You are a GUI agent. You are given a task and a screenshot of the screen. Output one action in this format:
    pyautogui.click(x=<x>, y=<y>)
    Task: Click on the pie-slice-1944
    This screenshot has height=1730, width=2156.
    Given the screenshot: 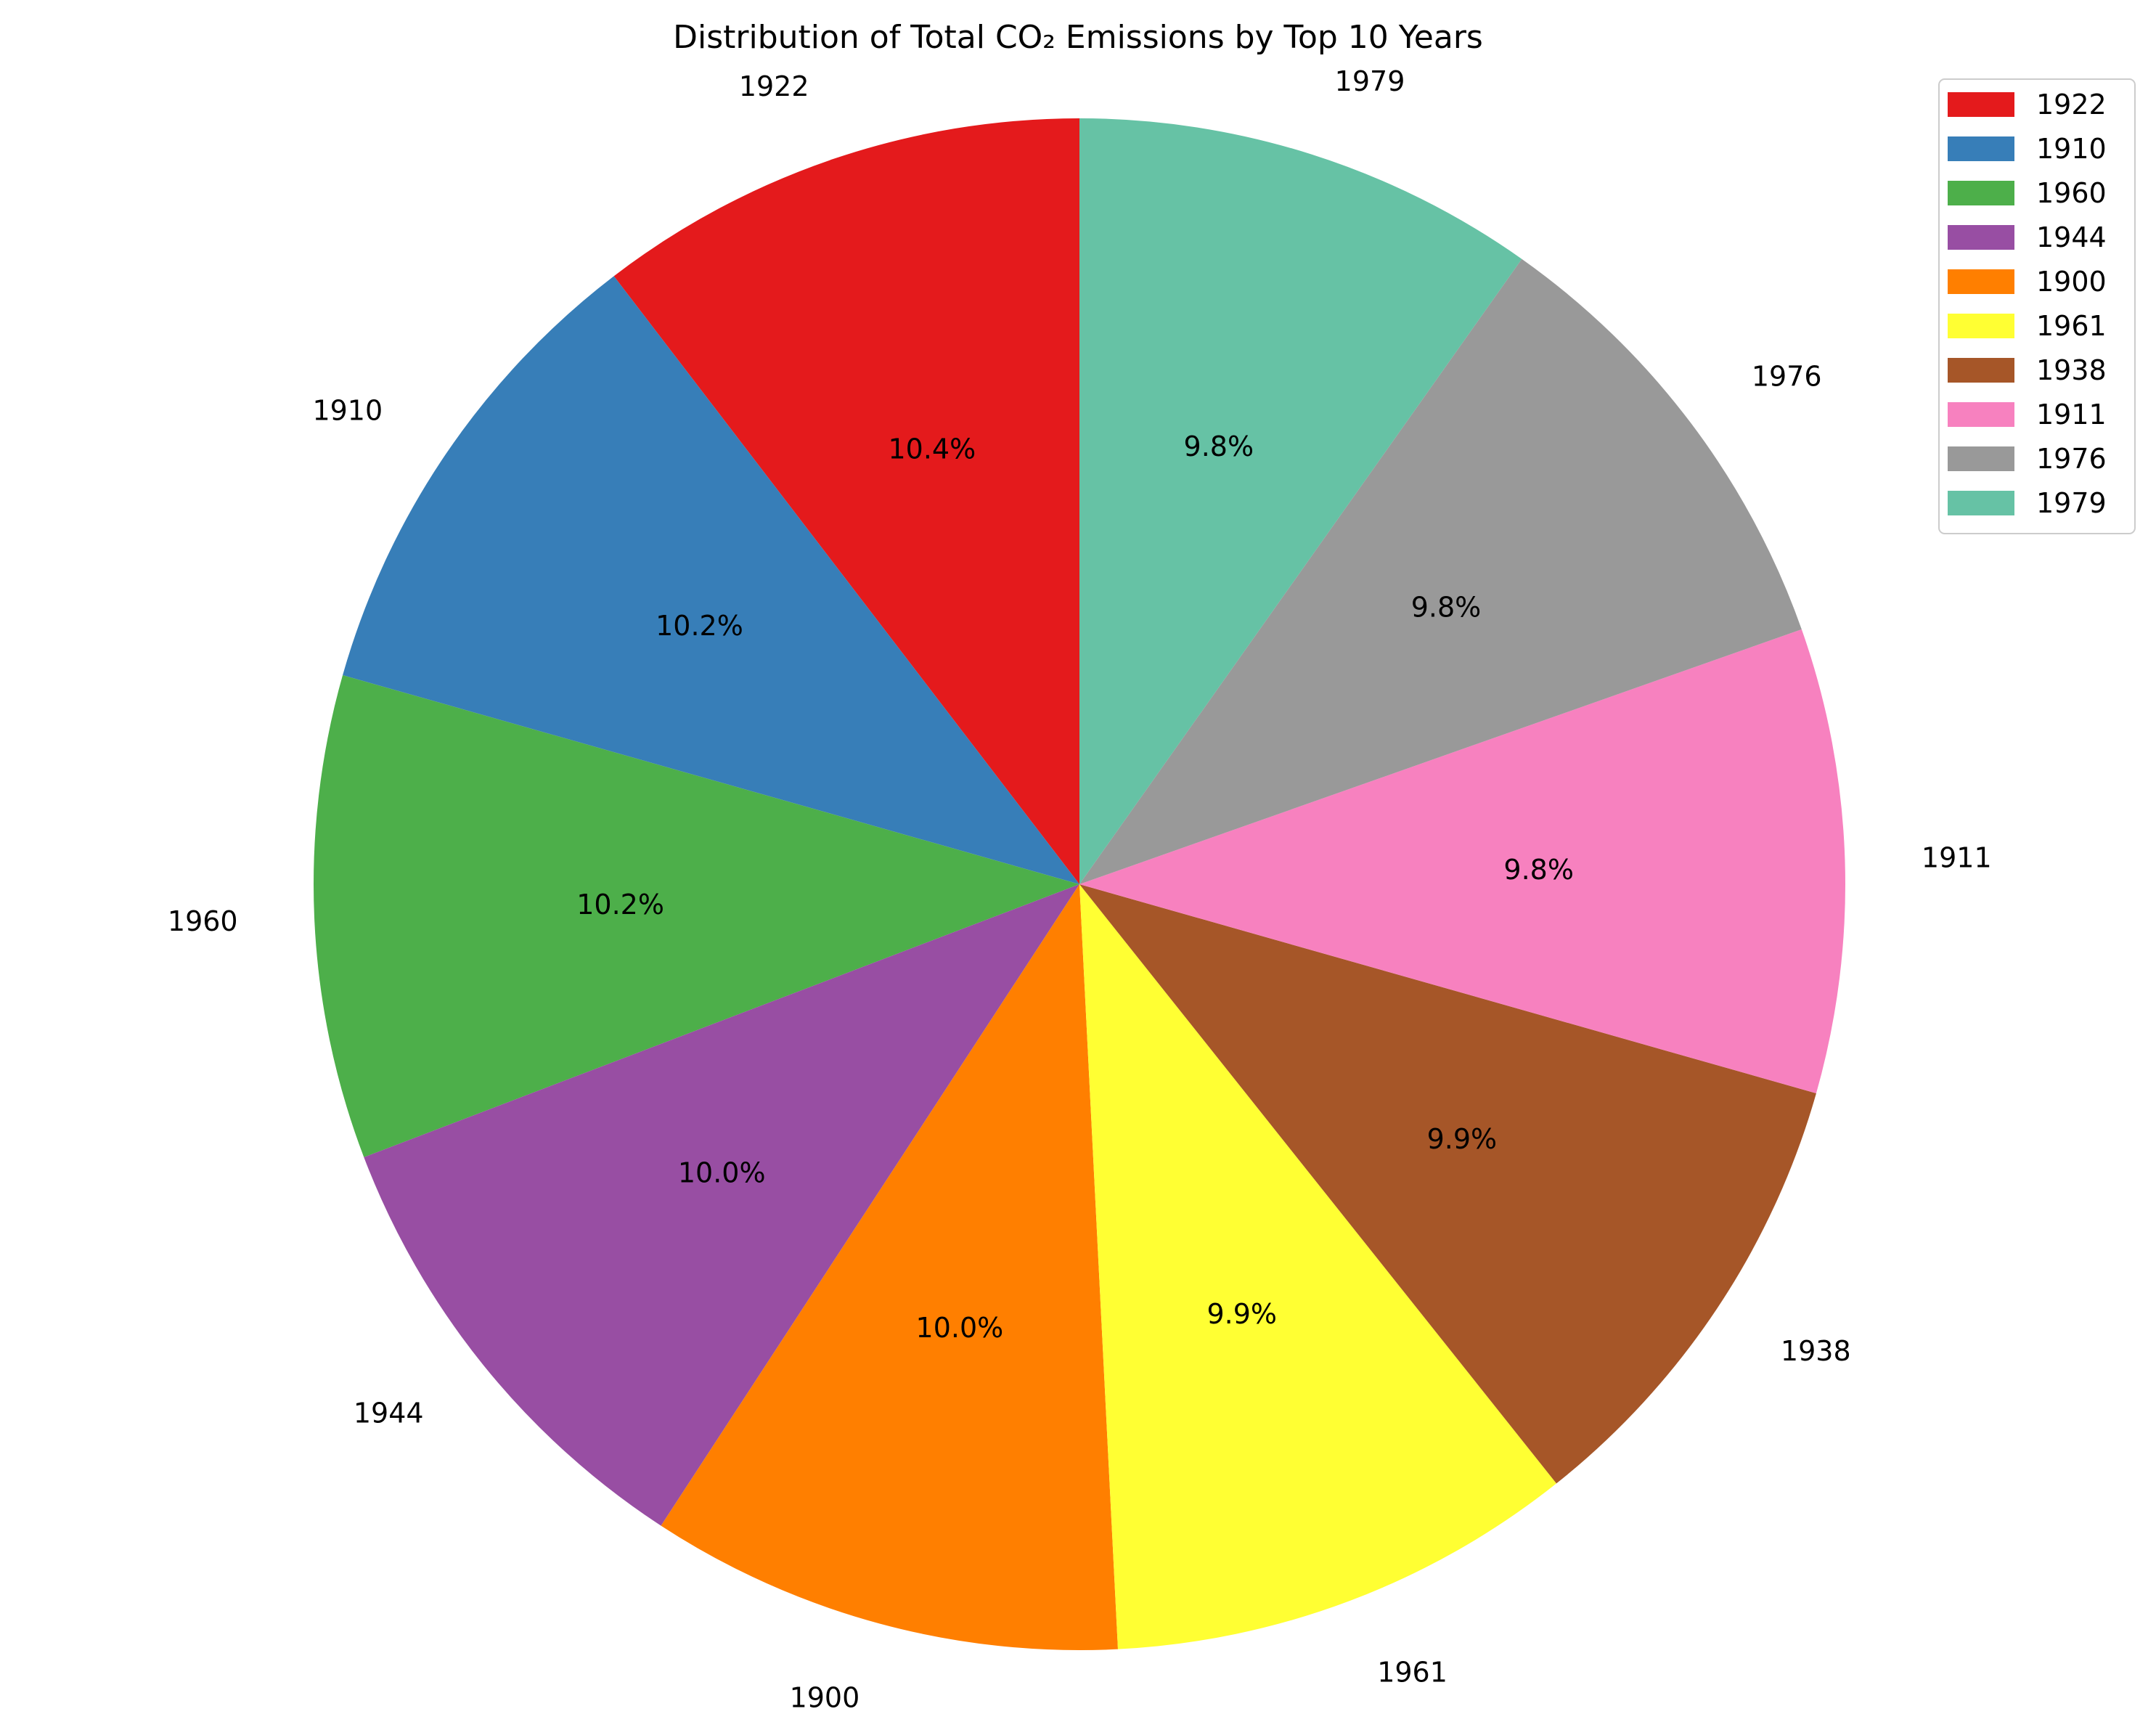 What is the action you would take?
    pyautogui.click(x=722, y=1205)
    